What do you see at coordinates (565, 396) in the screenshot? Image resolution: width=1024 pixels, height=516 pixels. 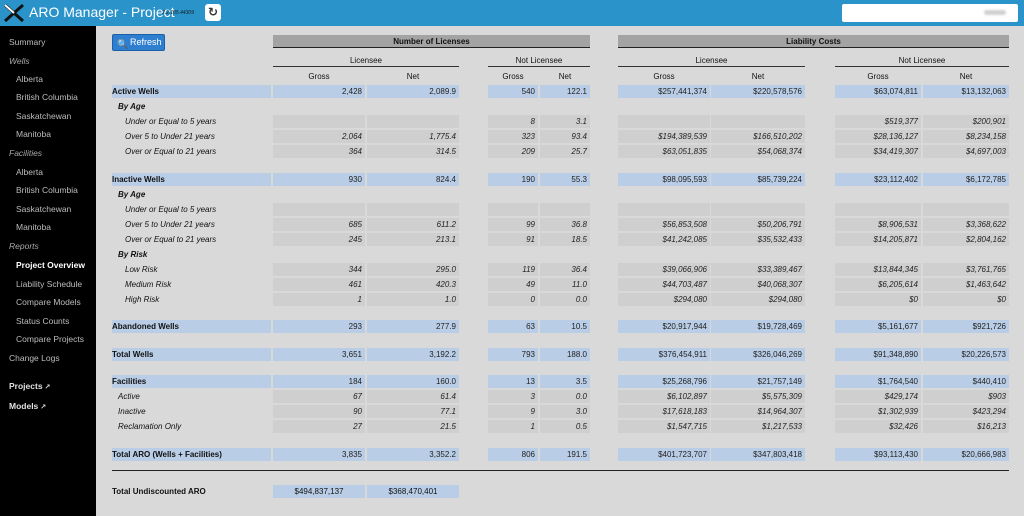 I see `table-cell: 0.0` at bounding box center [565, 396].